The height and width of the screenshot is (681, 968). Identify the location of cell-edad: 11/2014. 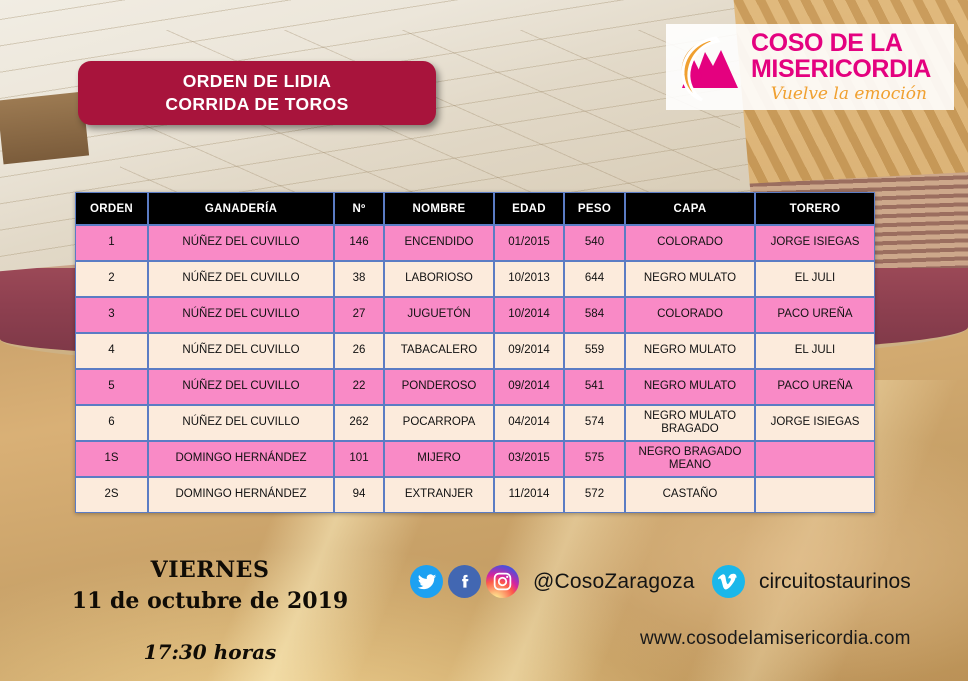
(529, 495).